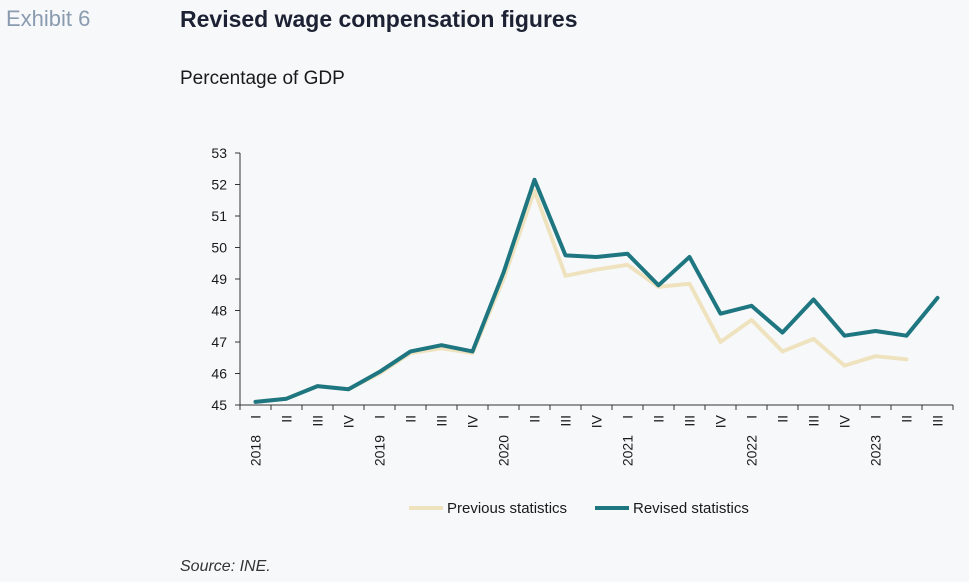 This screenshot has width=969, height=582. Describe the element at coordinates (752, 450) in the screenshot. I see `x-year-label: 2022` at that location.